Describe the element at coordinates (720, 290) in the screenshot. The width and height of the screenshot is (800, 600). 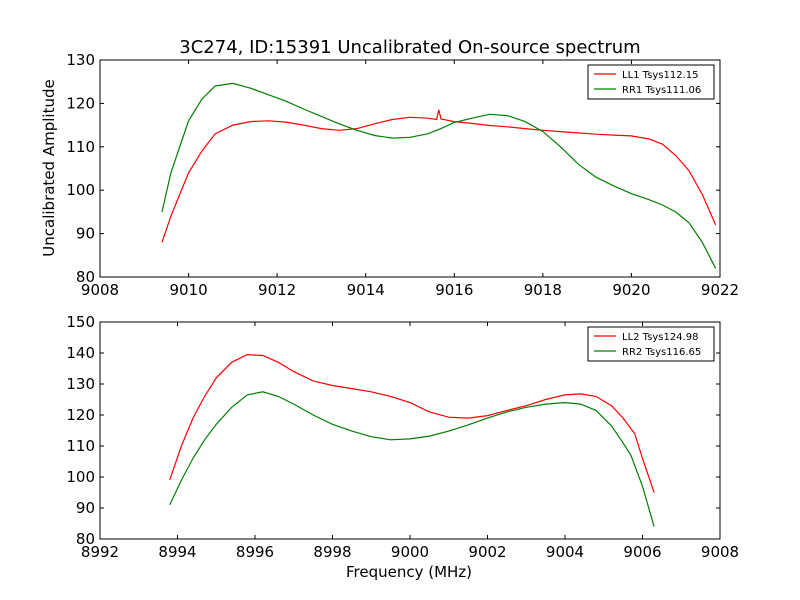
I see `x-tick-label: 9022` at that location.